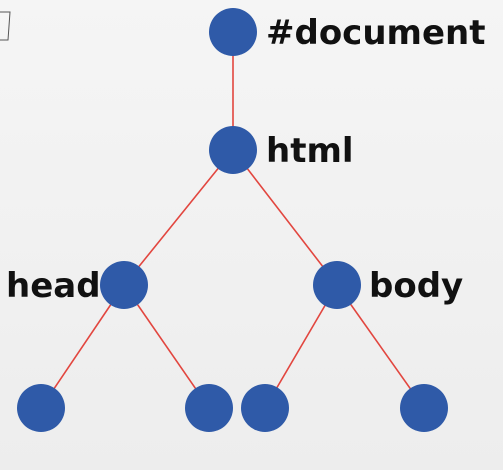 The height and width of the screenshot is (470, 503). What do you see at coordinates (416, 286) in the screenshot?
I see `label-body: body` at bounding box center [416, 286].